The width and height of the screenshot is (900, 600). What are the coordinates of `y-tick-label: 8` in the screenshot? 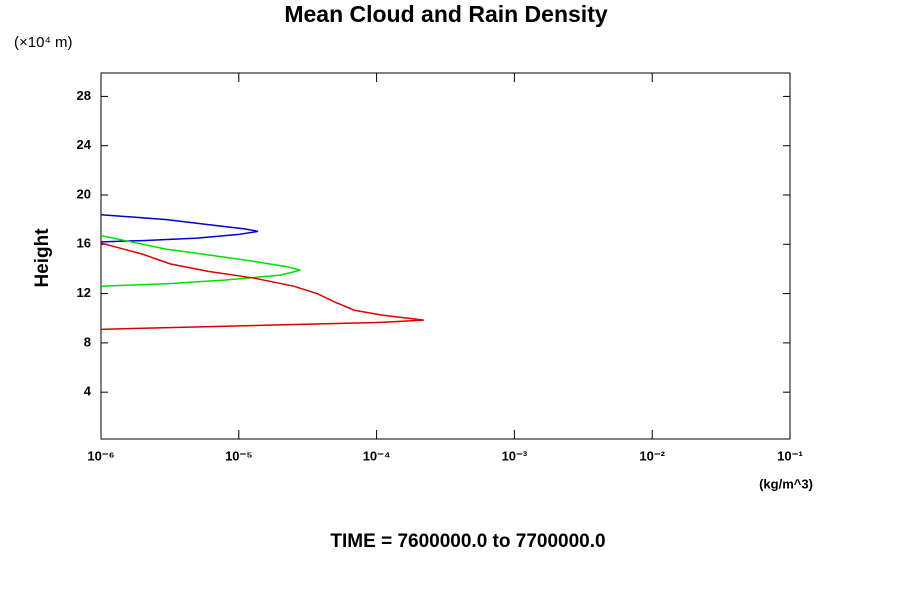 It's located at (87, 341).